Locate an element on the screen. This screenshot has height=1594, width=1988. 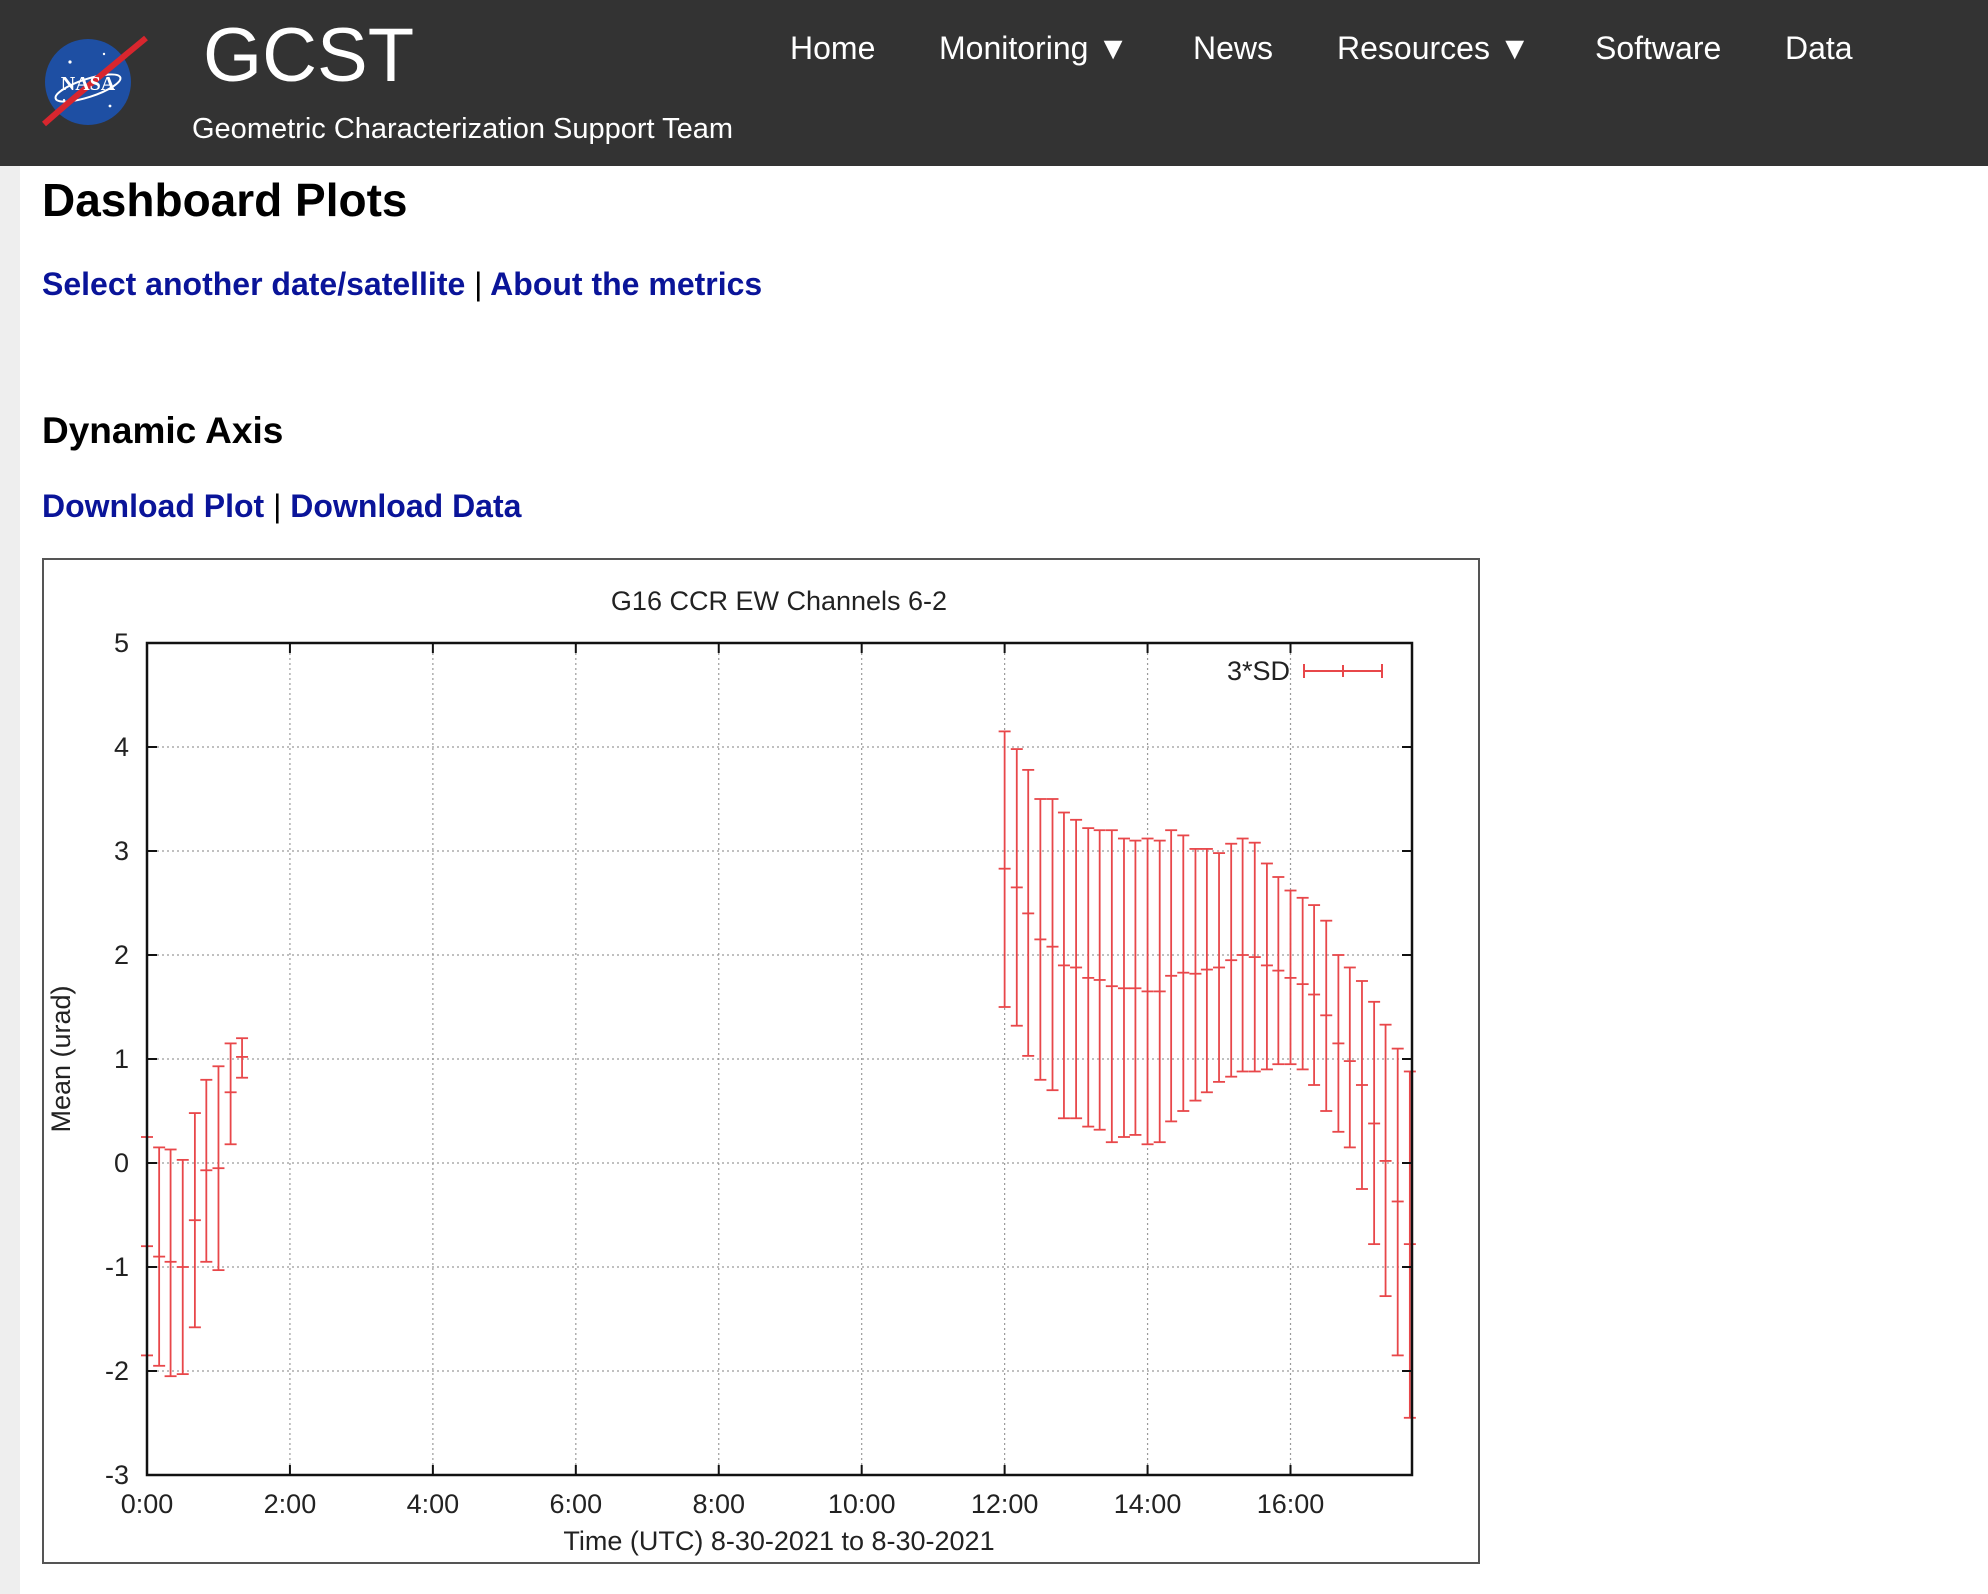
legend-label: 3*SD is located at coordinates (1258, 671).